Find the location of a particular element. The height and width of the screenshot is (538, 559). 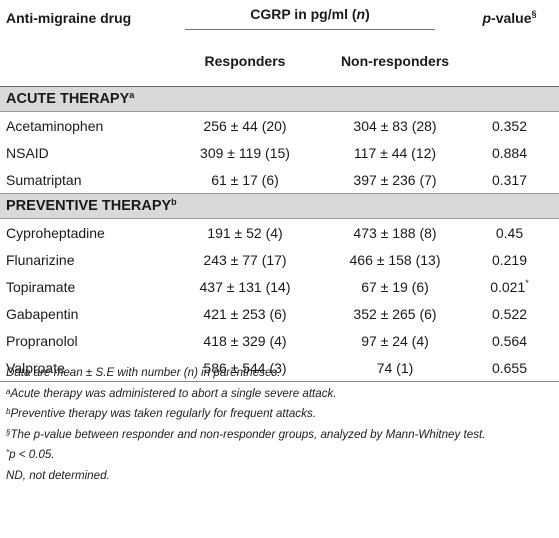

nonresponders-cell: 473 ± 188 (8) is located at coordinates (395, 232).